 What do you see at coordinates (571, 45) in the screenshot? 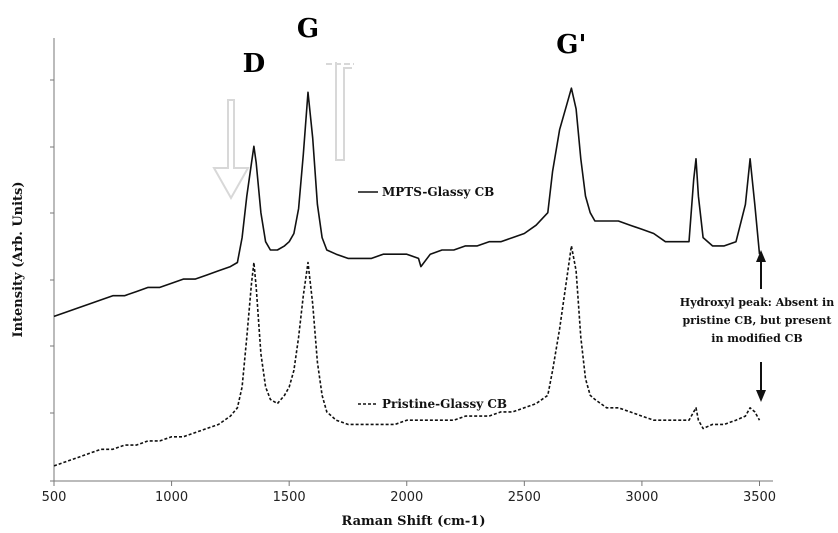
I see `peak-label: G'` at bounding box center [571, 45].